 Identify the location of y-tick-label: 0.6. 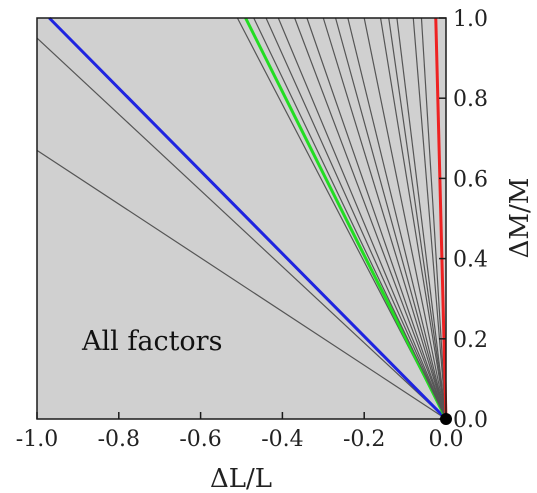
(470, 179).